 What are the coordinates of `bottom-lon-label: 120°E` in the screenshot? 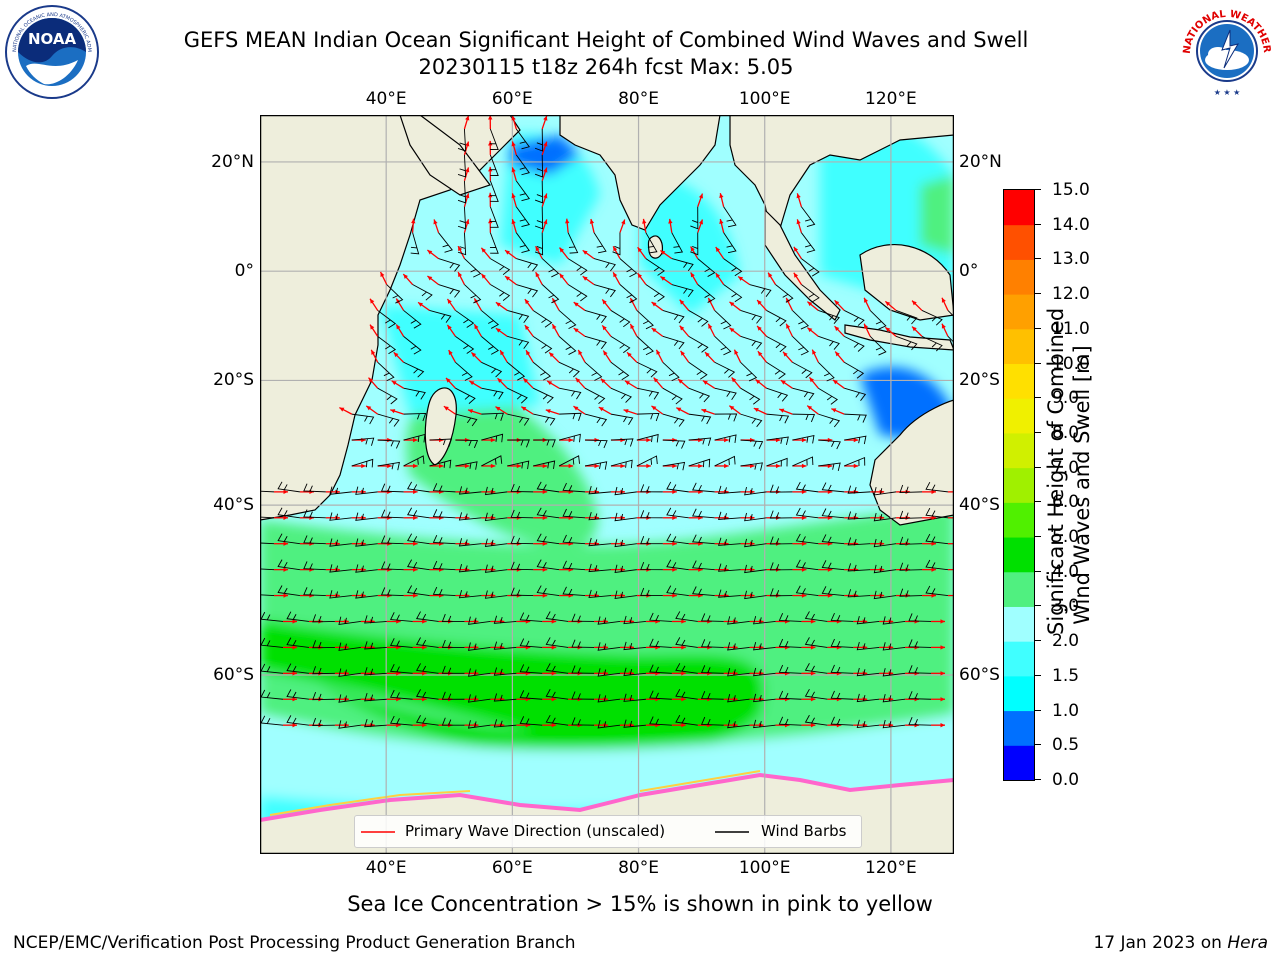 It's located at (891, 868).